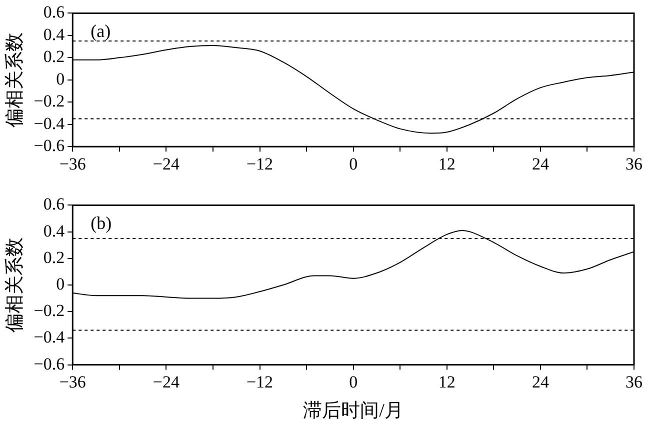  I want to click on annotation: (a), so click(100, 30).